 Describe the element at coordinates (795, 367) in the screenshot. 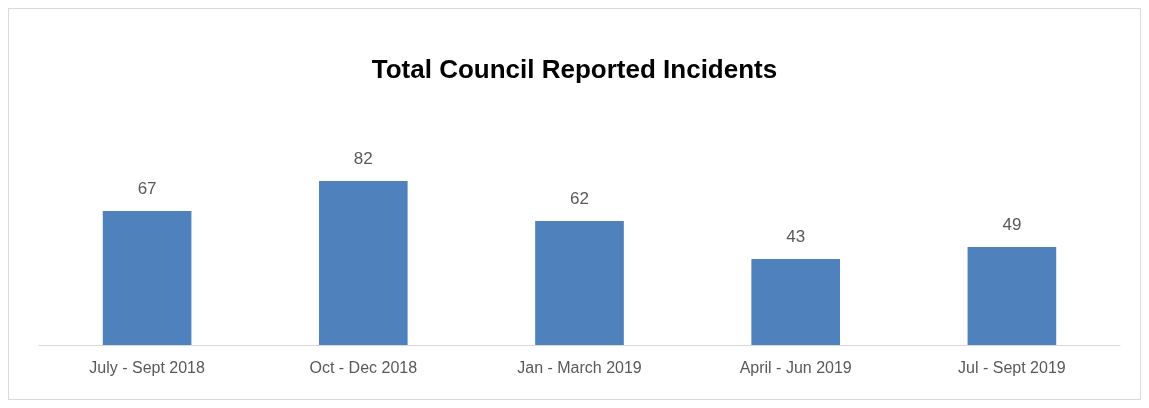

I see `x-tick-label: April - Jun 2019` at that location.